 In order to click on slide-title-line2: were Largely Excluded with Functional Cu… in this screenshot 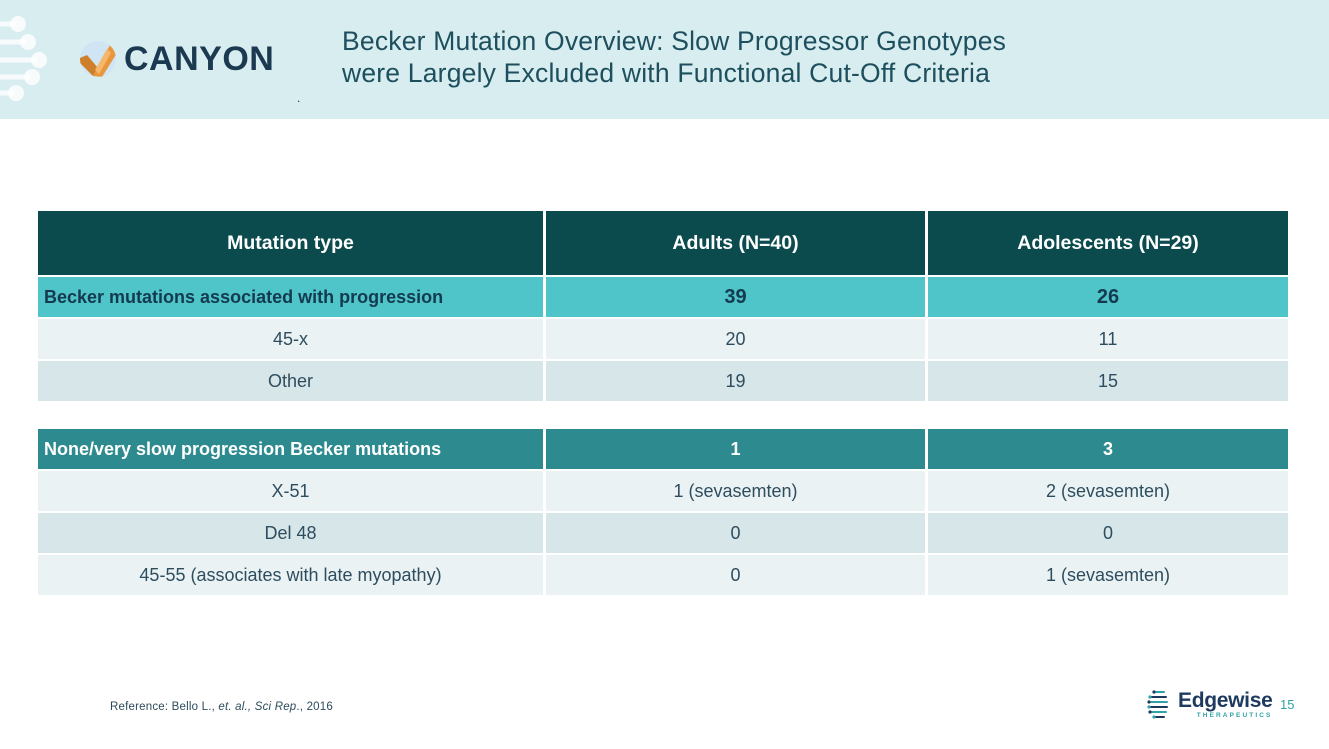, I will do `click(666, 73)`.